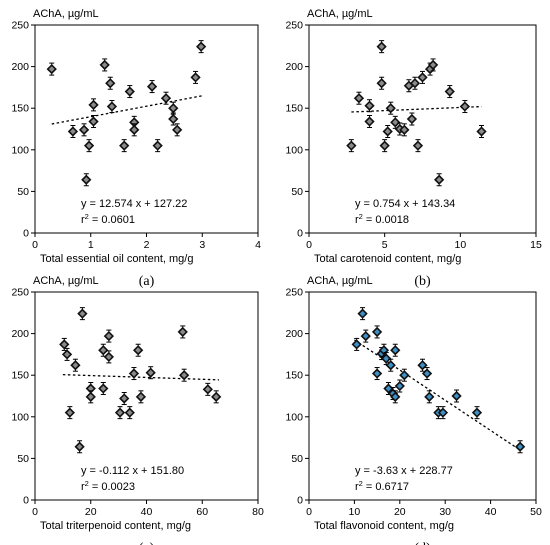 The image size is (550, 545). Describe the element at coordinates (422, 543) in the screenshot. I see `panel-label: (d)` at that location.